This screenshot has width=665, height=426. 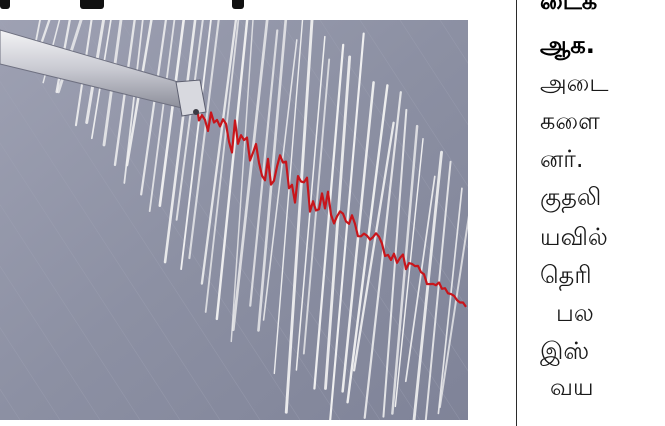 I want to click on article-line: னர்., so click(x=562, y=159).